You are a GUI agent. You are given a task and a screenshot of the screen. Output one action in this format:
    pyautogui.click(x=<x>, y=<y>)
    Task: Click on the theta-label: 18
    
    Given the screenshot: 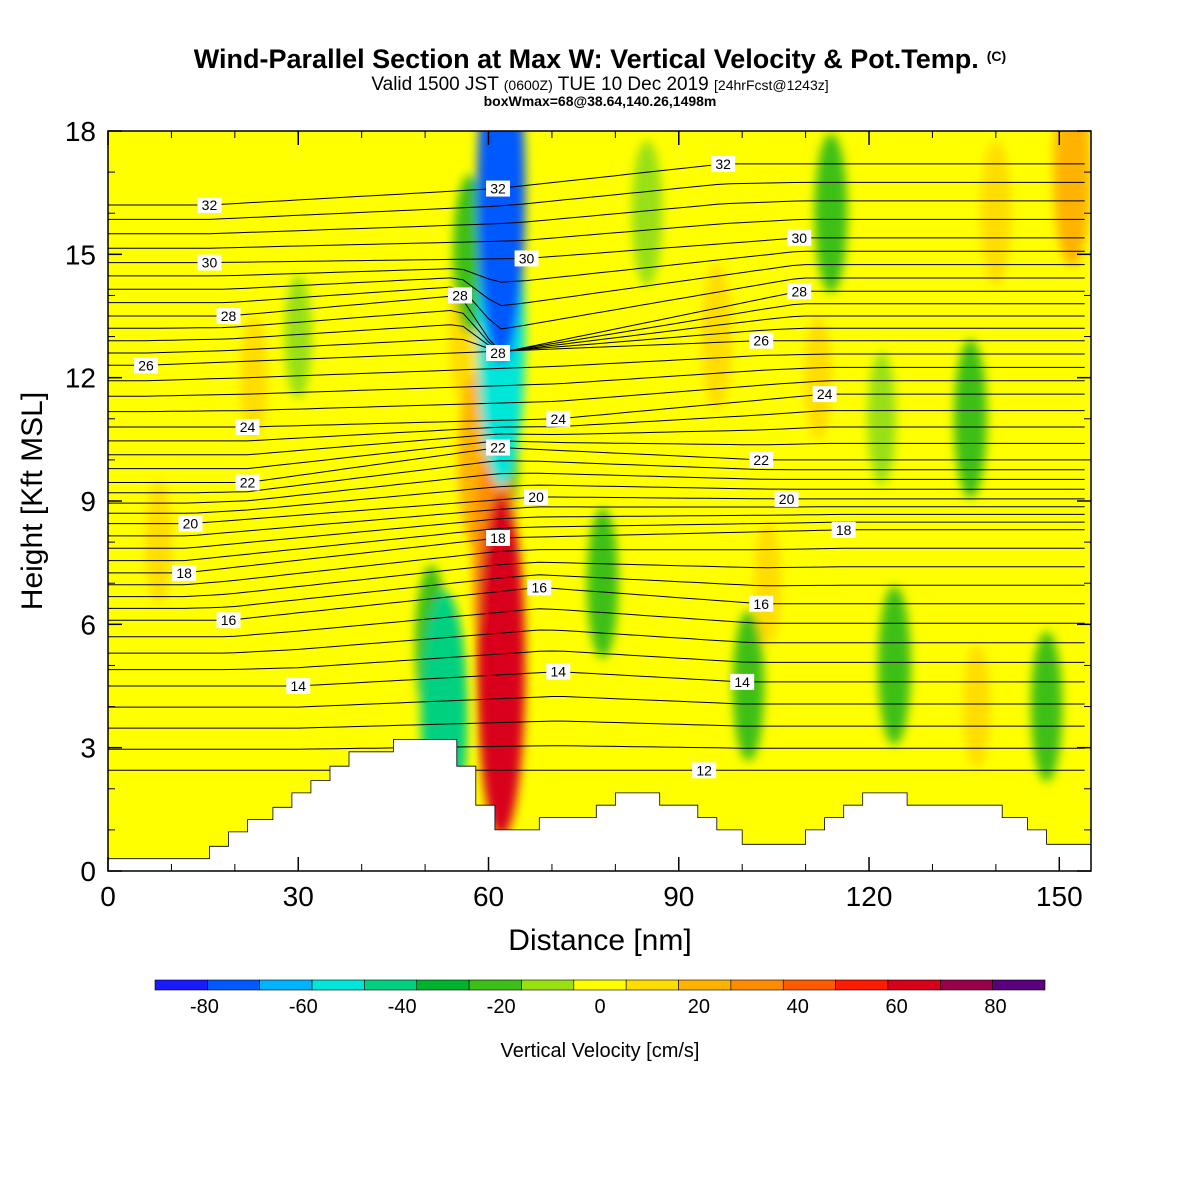 What is the action you would take?
    pyautogui.click(x=498, y=538)
    